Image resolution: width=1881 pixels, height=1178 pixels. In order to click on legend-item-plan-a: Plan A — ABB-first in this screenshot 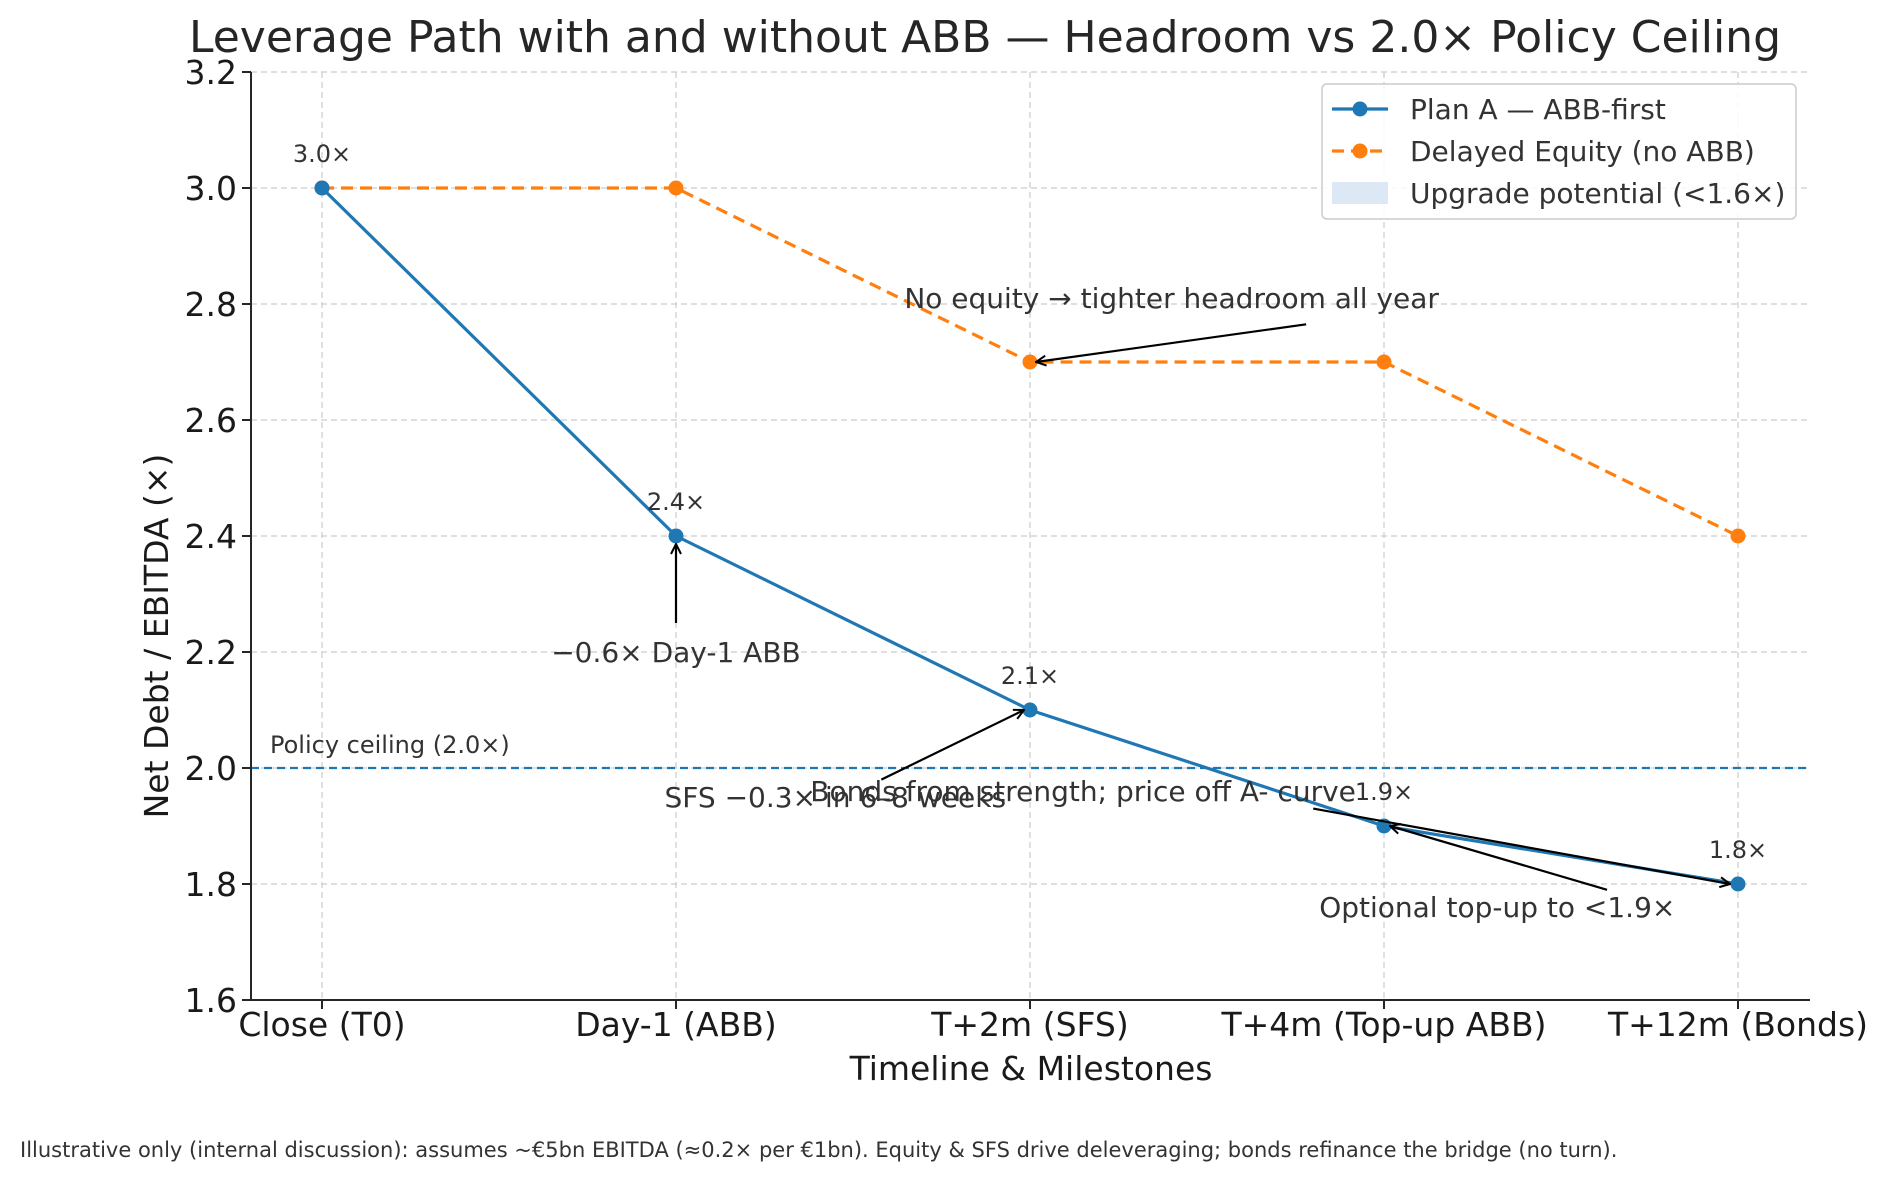, I will do `click(1499, 109)`.